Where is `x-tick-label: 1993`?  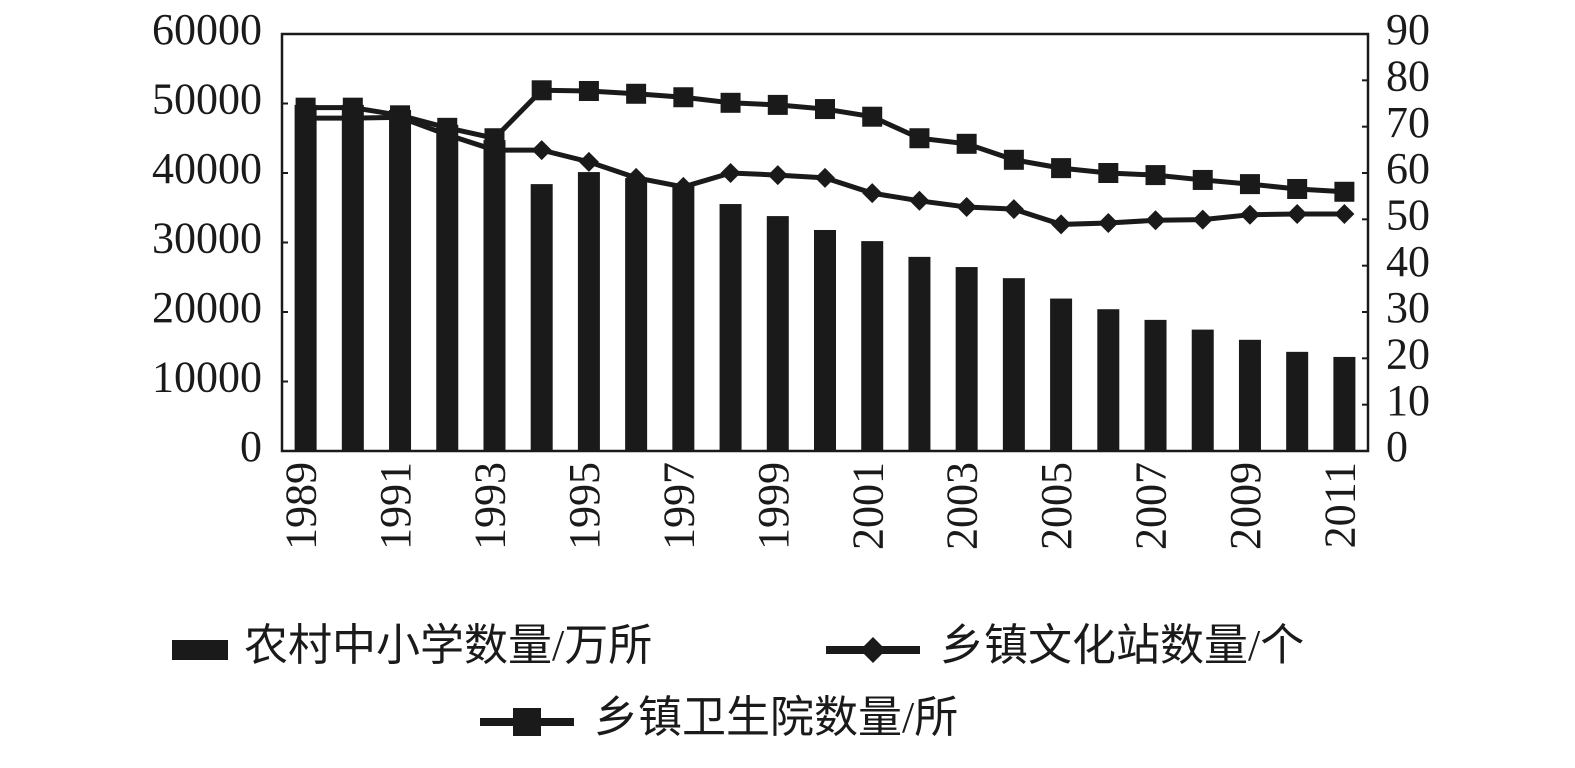
x-tick-label: 1993 is located at coordinates (490, 506).